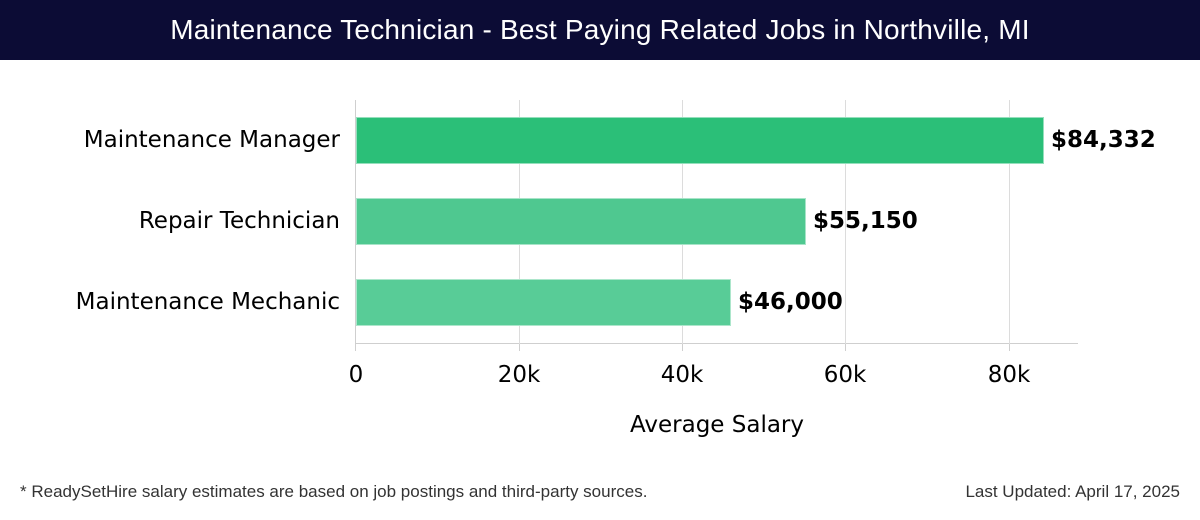 This screenshot has width=1200, height=520. What do you see at coordinates (716, 343) in the screenshot?
I see `x-axis-line` at bounding box center [716, 343].